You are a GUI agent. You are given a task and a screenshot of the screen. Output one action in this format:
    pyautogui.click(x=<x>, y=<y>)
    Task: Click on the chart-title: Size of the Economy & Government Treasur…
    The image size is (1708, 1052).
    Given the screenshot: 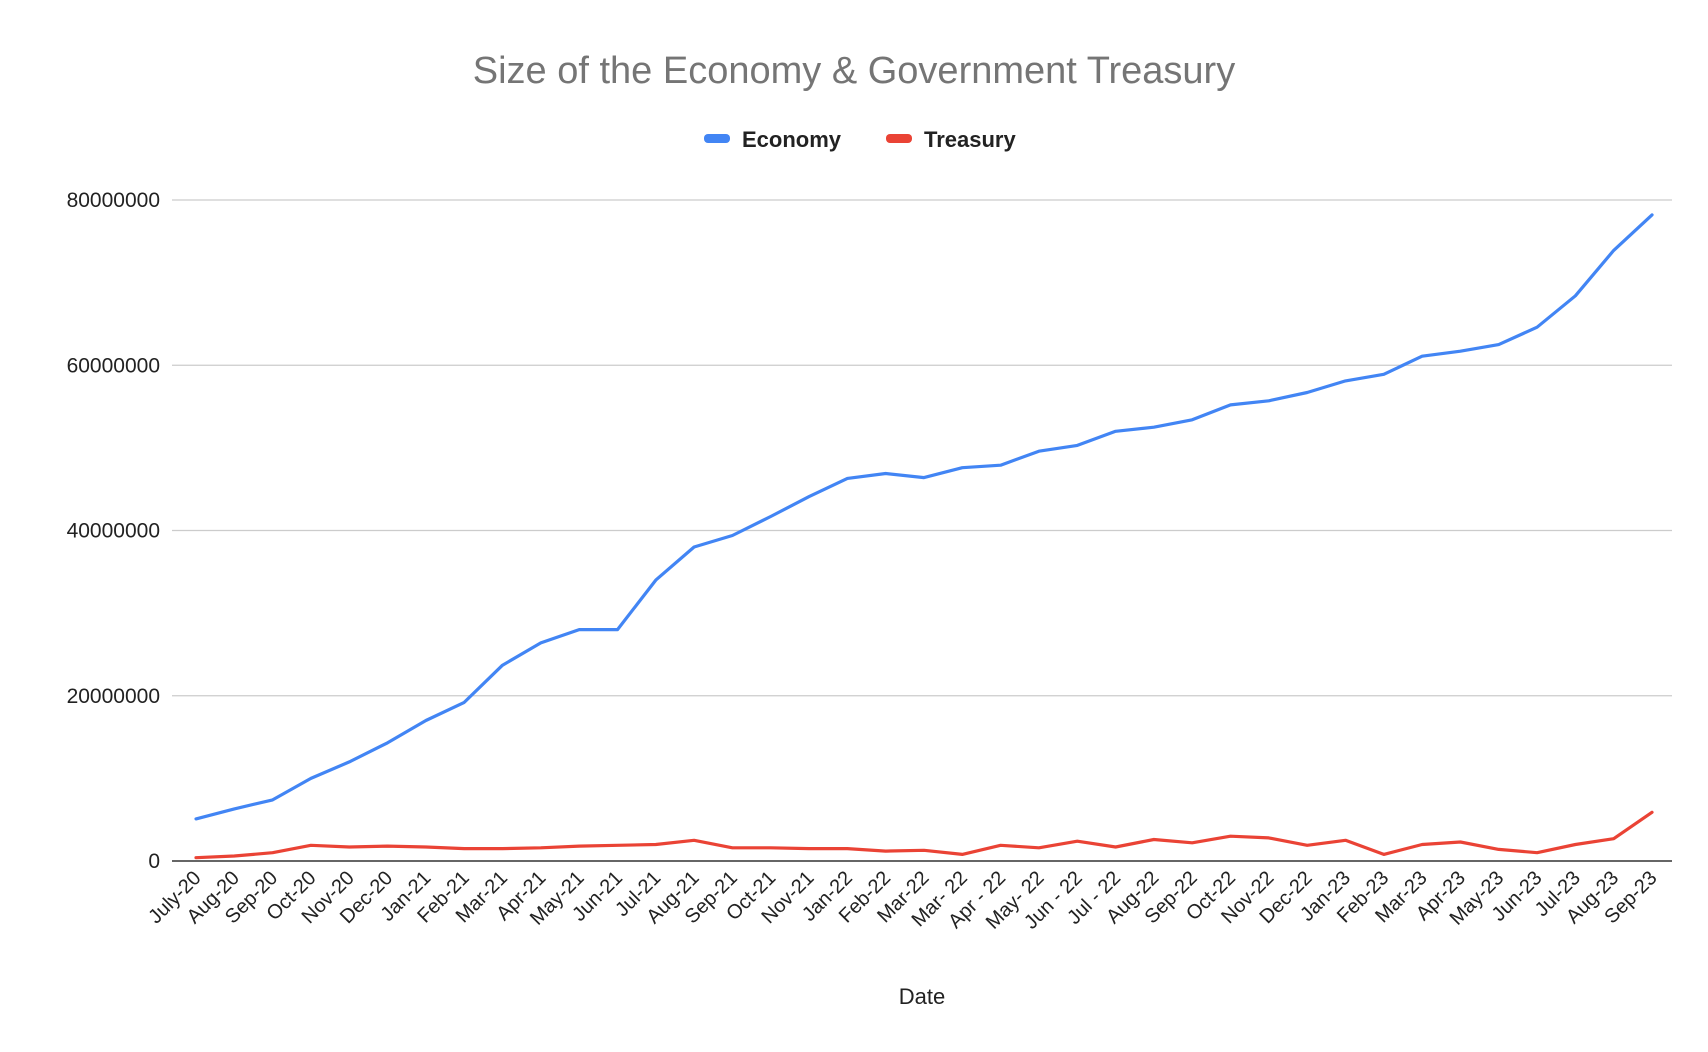 What is the action you would take?
    pyautogui.click(x=854, y=71)
    